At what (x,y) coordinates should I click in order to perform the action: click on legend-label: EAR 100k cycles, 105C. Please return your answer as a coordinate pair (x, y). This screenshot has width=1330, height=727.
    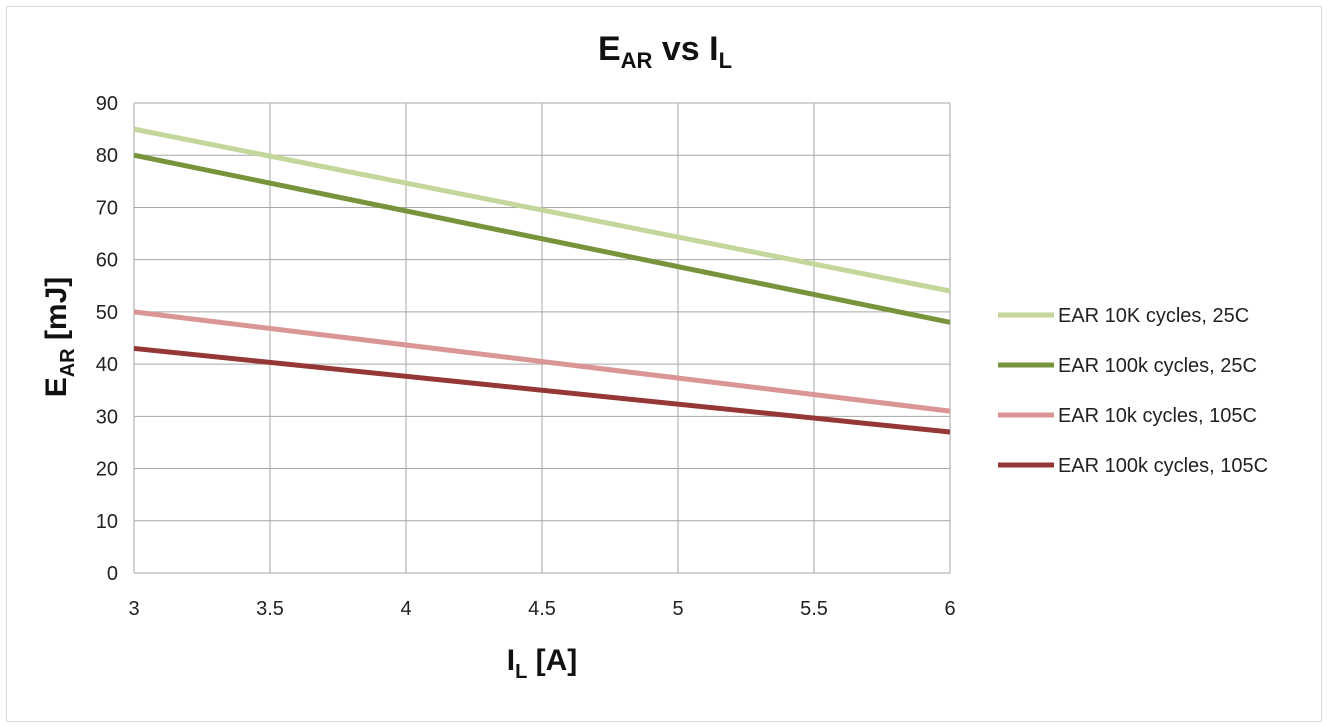
    Looking at the image, I should click on (1163, 466).